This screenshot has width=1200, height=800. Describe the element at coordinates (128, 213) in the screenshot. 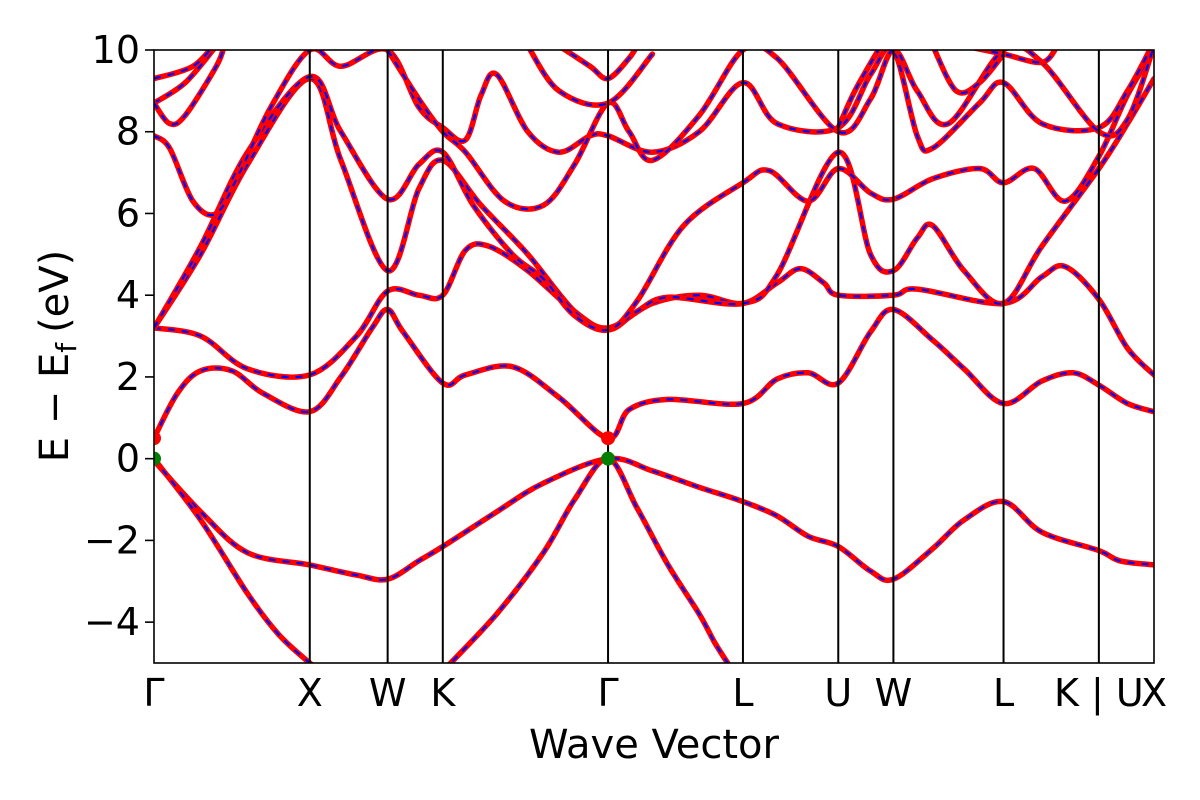

I see `y-tick-label-5: 6` at that location.